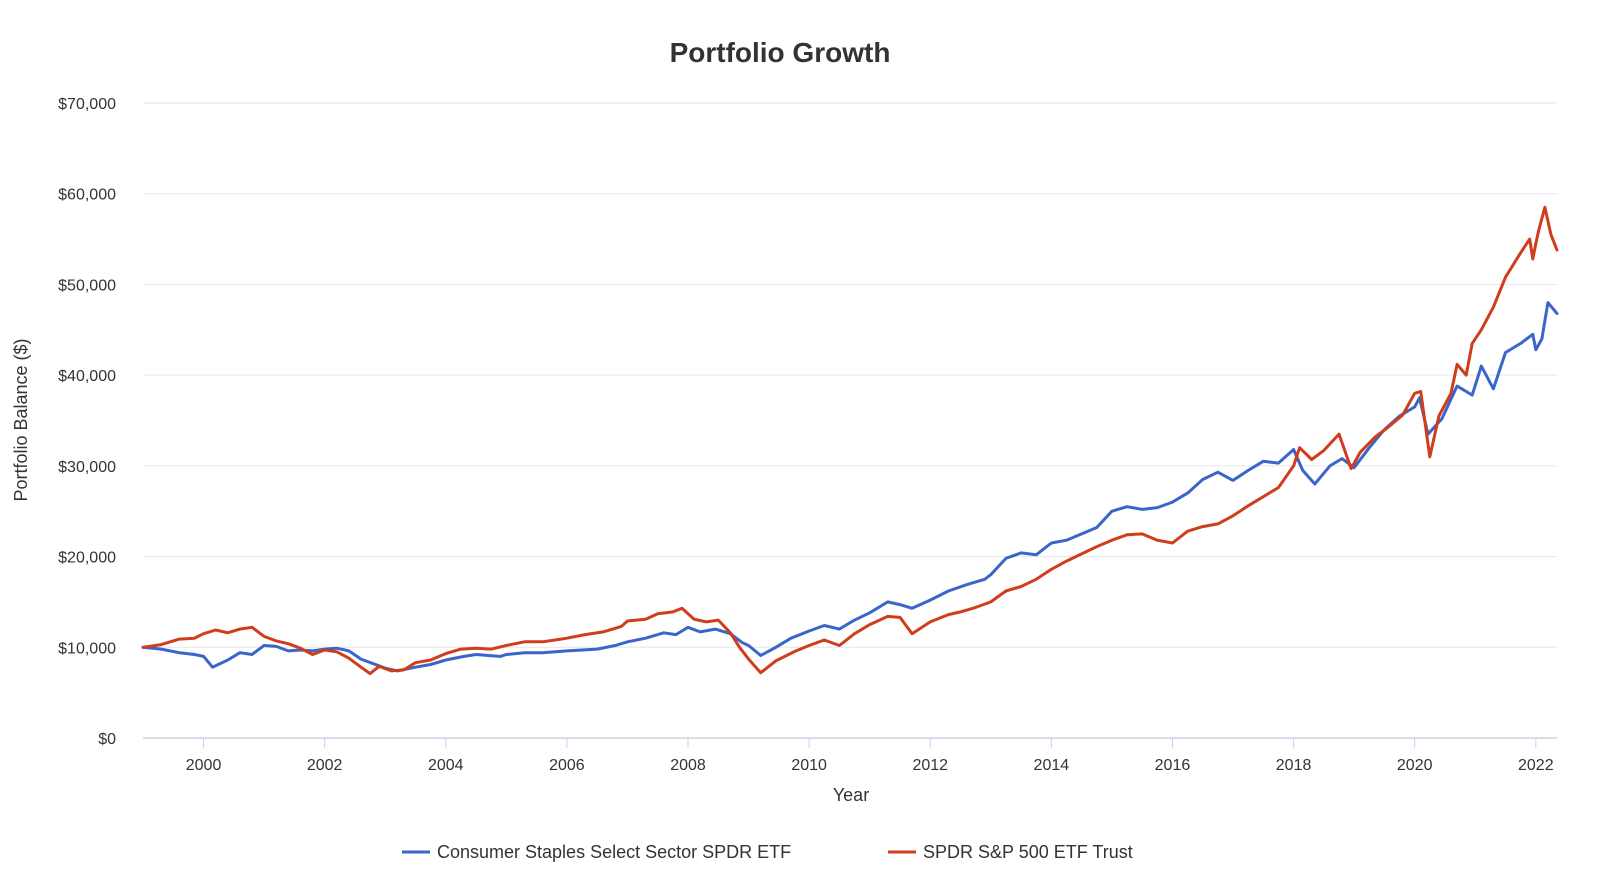 Image resolution: width=1600 pixels, height=876 pixels. What do you see at coordinates (1173, 765) in the screenshot?
I see `x-tick-label: 2016` at bounding box center [1173, 765].